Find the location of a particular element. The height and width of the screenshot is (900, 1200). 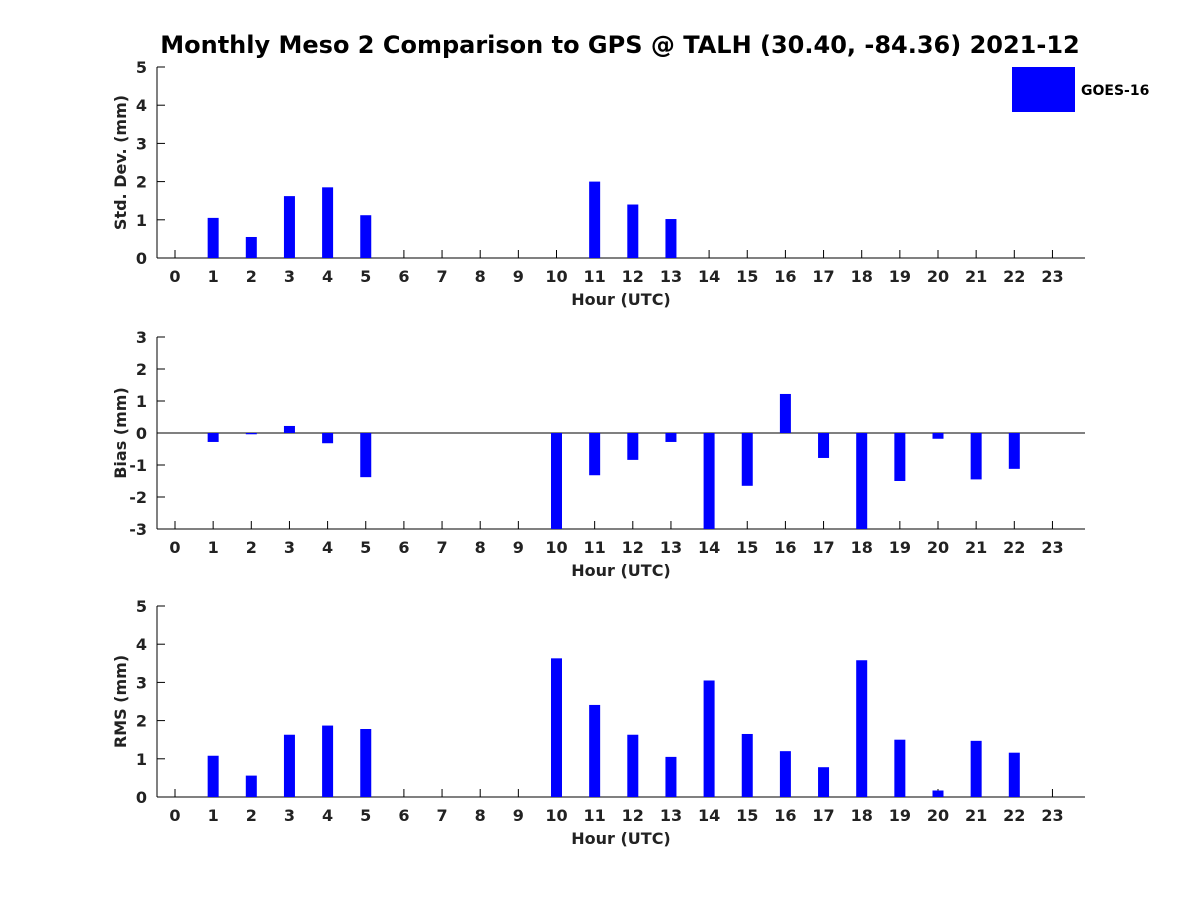

x-tick-label: 20 is located at coordinates (938, 815).